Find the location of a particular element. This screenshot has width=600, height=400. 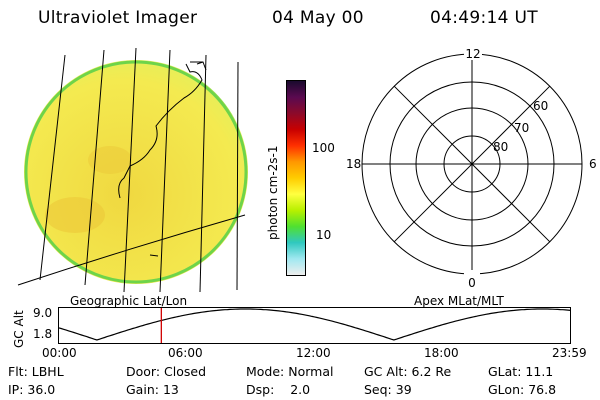

time-tick-1200: 12:00 is located at coordinates (313, 353).